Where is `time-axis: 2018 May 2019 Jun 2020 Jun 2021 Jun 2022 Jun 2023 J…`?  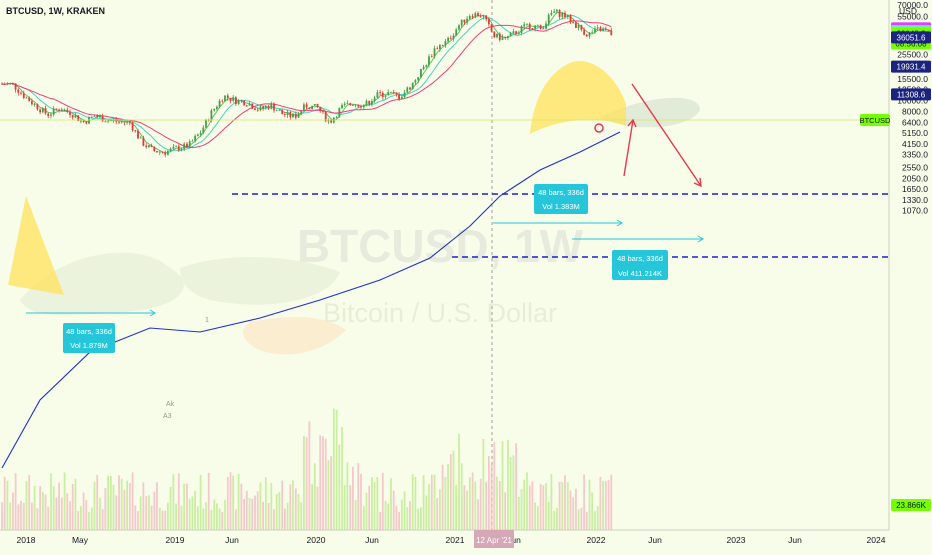
time-axis: 2018 May 2019 Jun 2020 Jun 2021 Jun 2022 Jun 2023 J… is located at coordinates (451, 540).